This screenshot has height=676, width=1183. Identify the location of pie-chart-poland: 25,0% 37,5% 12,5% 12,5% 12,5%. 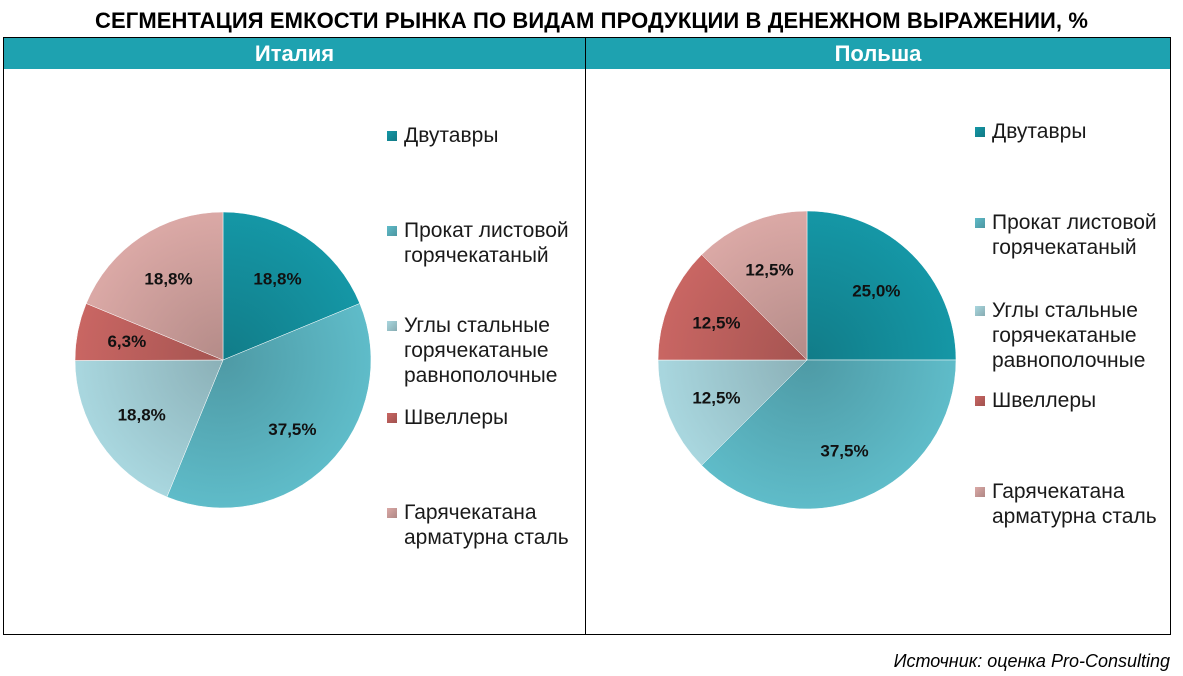
(807, 360).